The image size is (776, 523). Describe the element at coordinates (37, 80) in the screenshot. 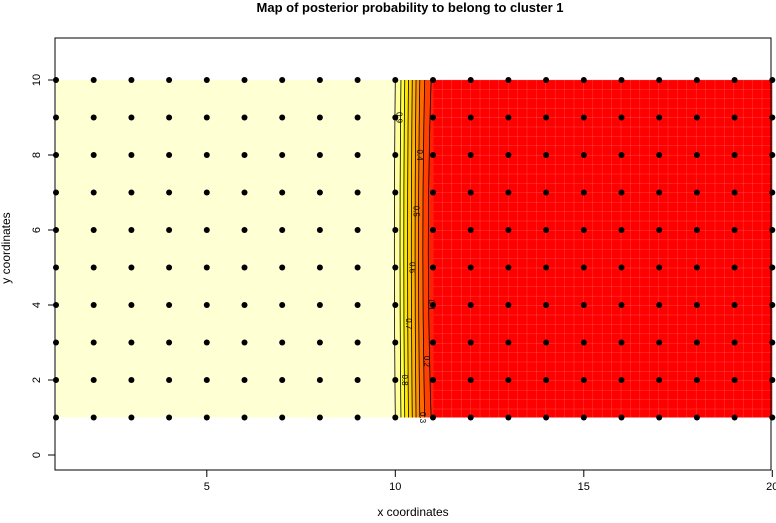

I see `y-tick-label: 10` at that location.